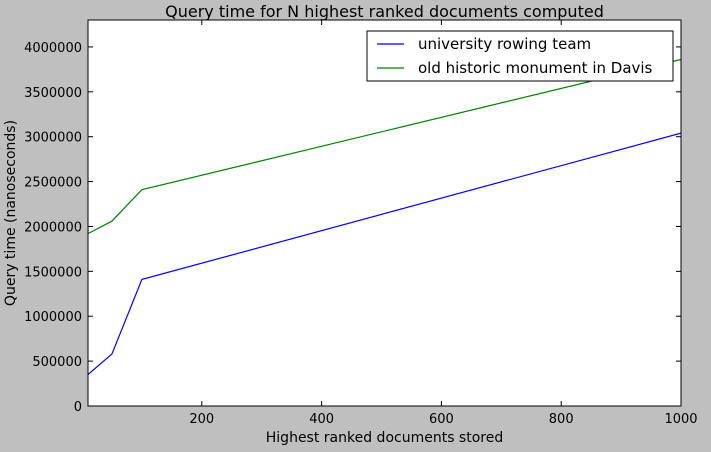  I want to click on y-tick-label: 3000000, so click(53, 138).